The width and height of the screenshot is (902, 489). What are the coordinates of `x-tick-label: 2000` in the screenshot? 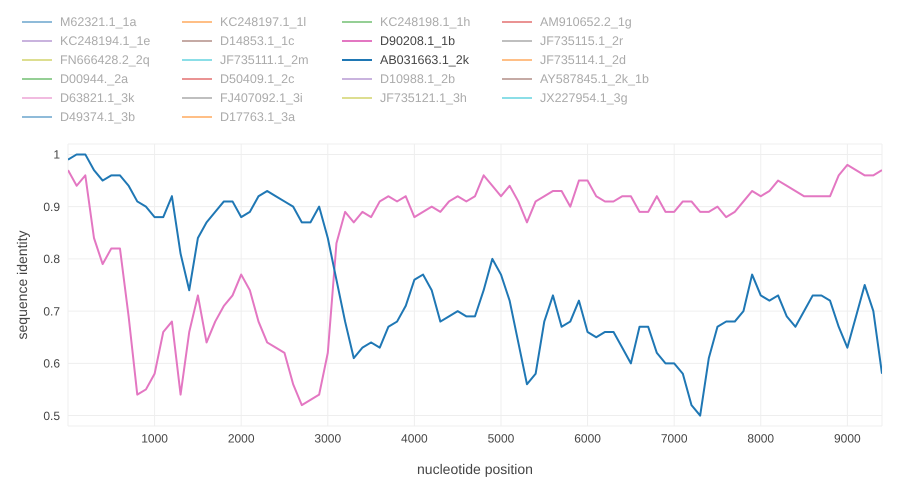 It's located at (241, 439).